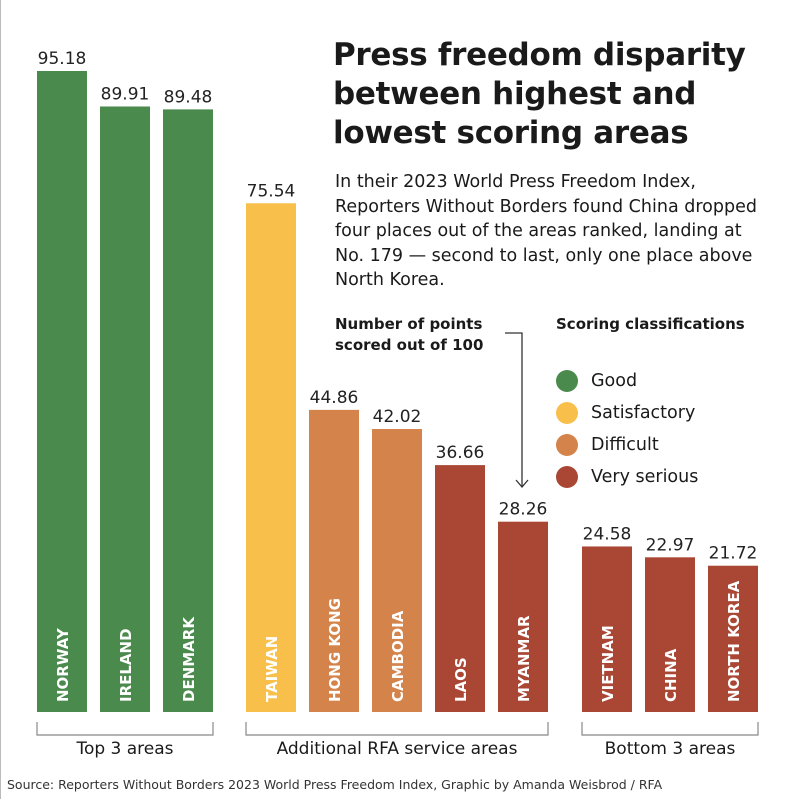 The height and width of the screenshot is (800, 800). What do you see at coordinates (334, 560) in the screenshot?
I see `bar-hong-kong` at bounding box center [334, 560].